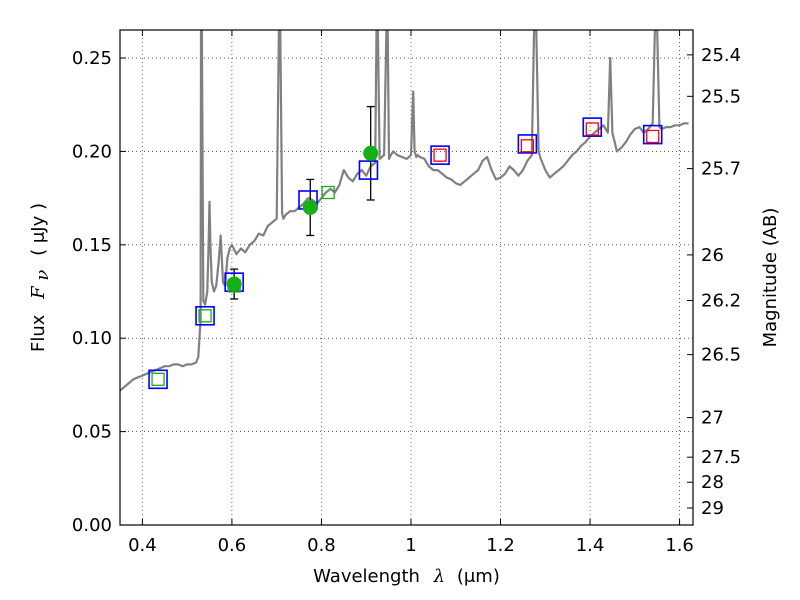 The height and width of the screenshot is (600, 800). Describe the element at coordinates (770, 278) in the screenshot. I see `right-axis-label: Magnitude (AB)` at that location.